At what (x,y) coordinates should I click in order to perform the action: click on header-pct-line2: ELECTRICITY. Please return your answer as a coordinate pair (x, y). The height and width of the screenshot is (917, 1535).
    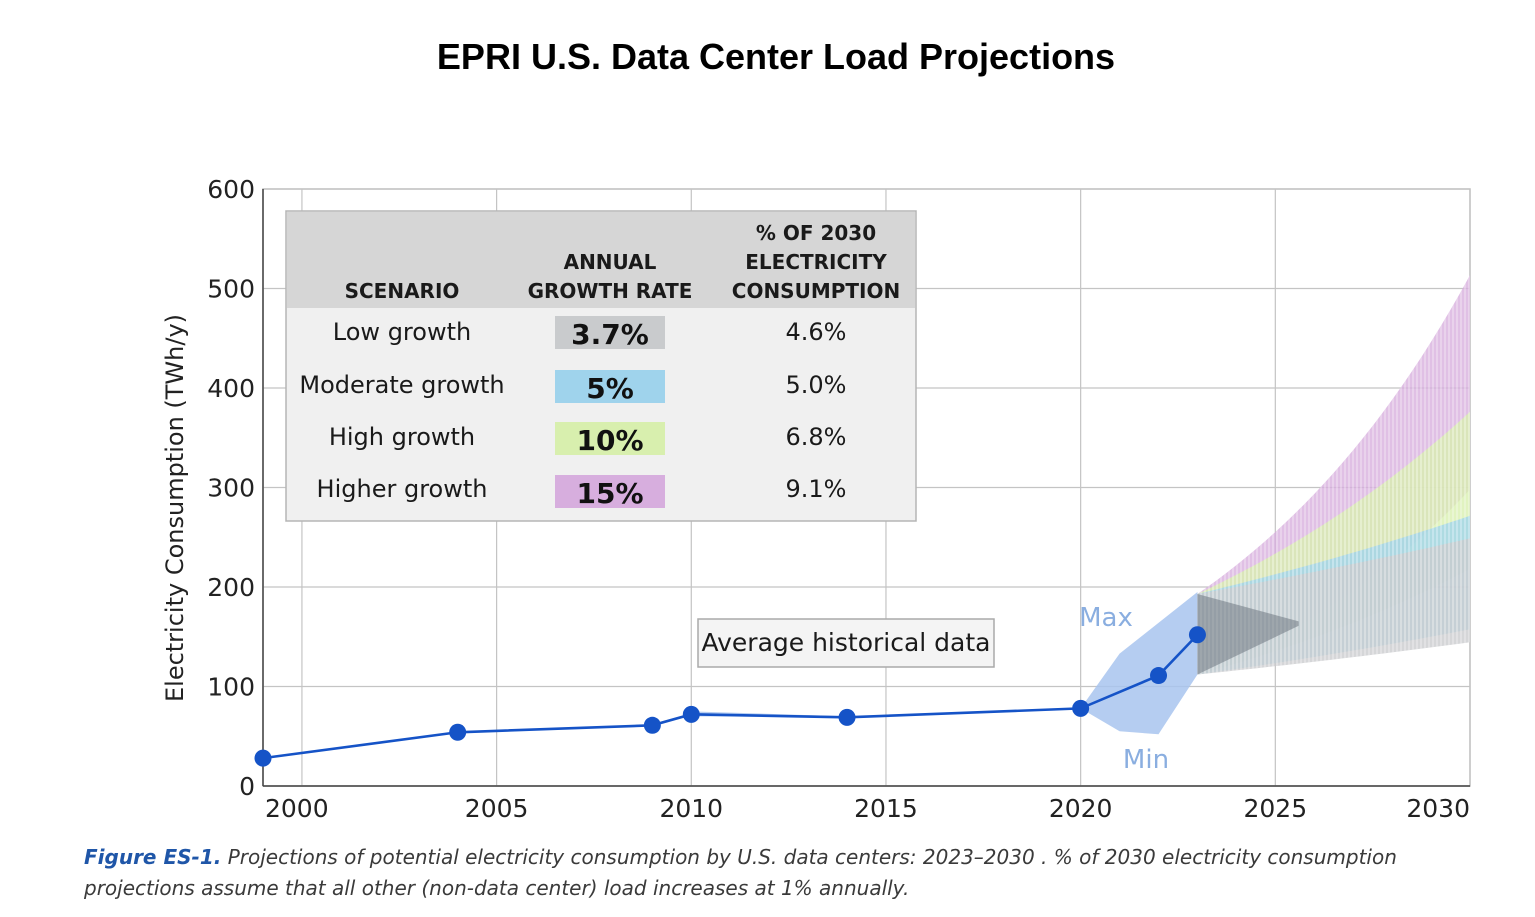
    Looking at the image, I should click on (816, 262).